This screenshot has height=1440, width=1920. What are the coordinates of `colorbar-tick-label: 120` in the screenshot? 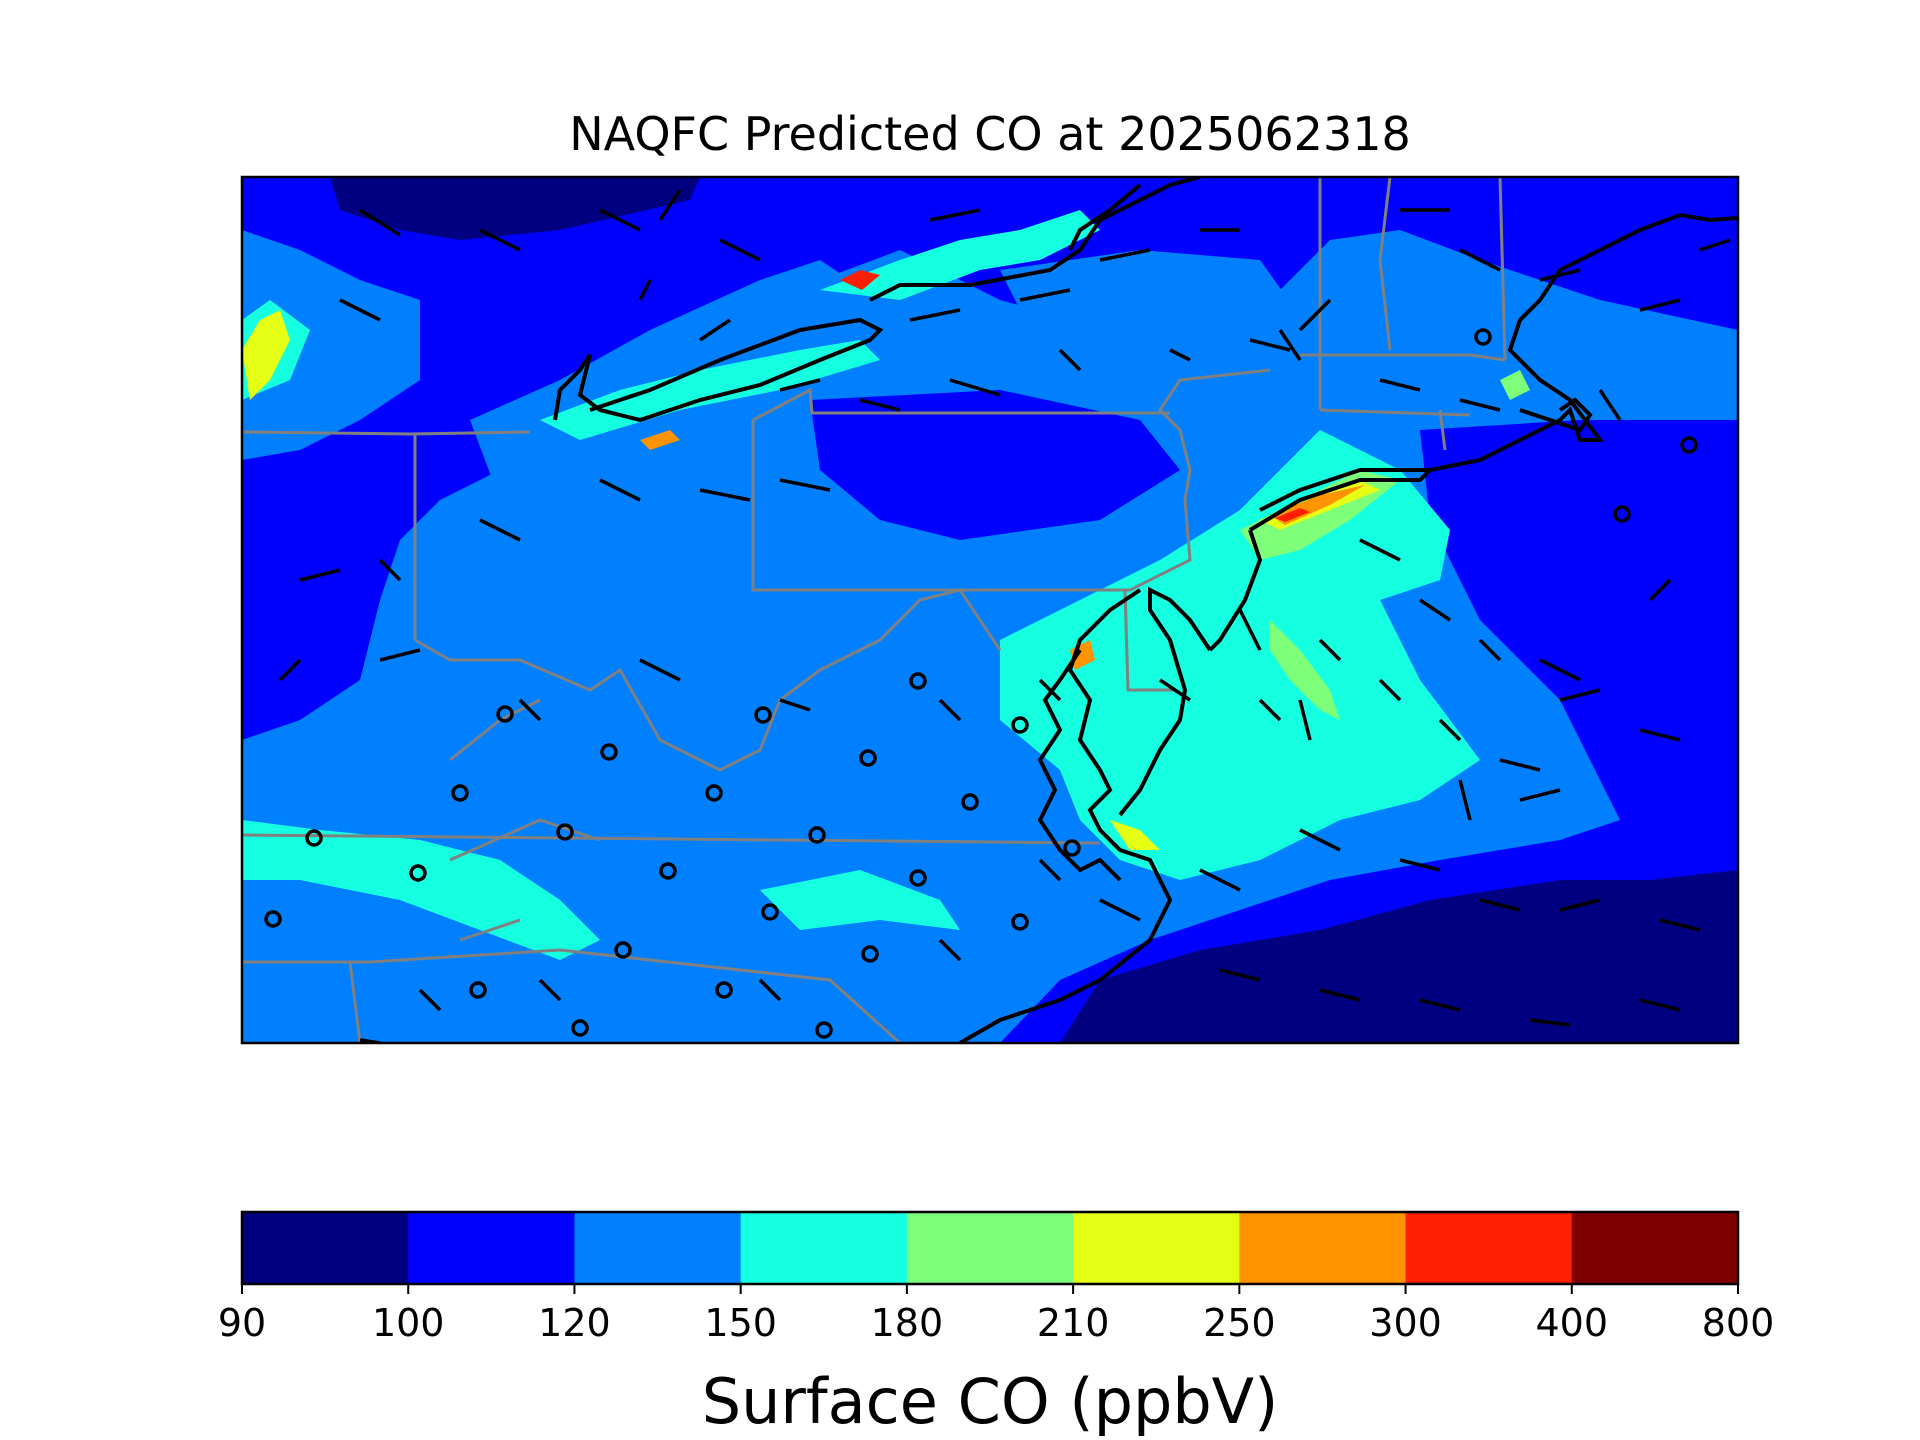 It's located at (574, 1323).